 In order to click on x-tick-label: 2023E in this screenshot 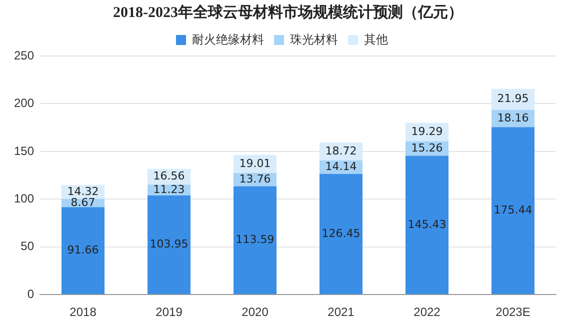, I will do `click(513, 312)`.